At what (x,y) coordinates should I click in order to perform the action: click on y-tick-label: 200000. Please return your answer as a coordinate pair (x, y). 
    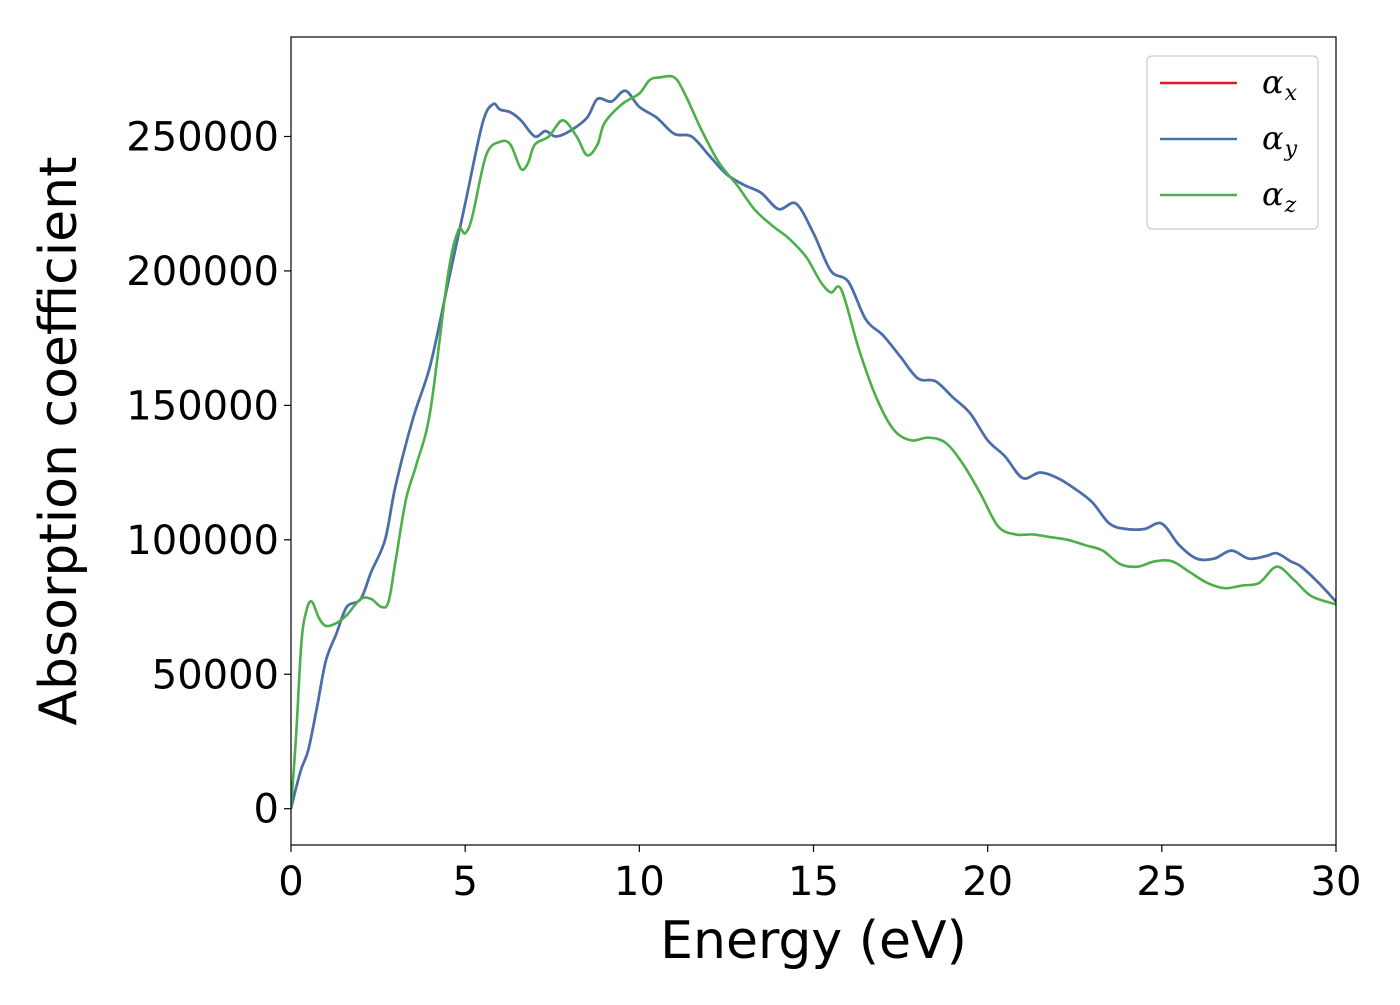
    Looking at the image, I should click on (202, 272).